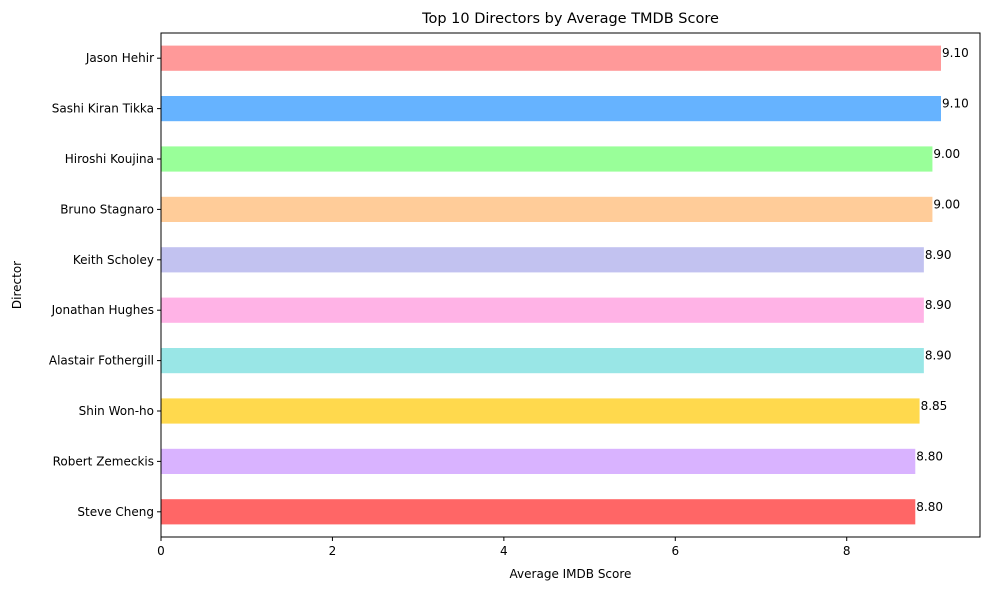  What do you see at coordinates (103, 109) in the screenshot?
I see `y-tick-label: Sashi Kiran Tikka` at bounding box center [103, 109].